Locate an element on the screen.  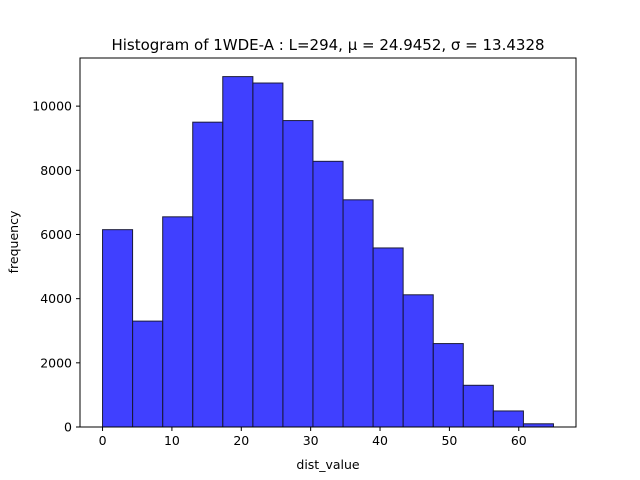
x-tick-label-6: 60 is located at coordinates (519, 440).